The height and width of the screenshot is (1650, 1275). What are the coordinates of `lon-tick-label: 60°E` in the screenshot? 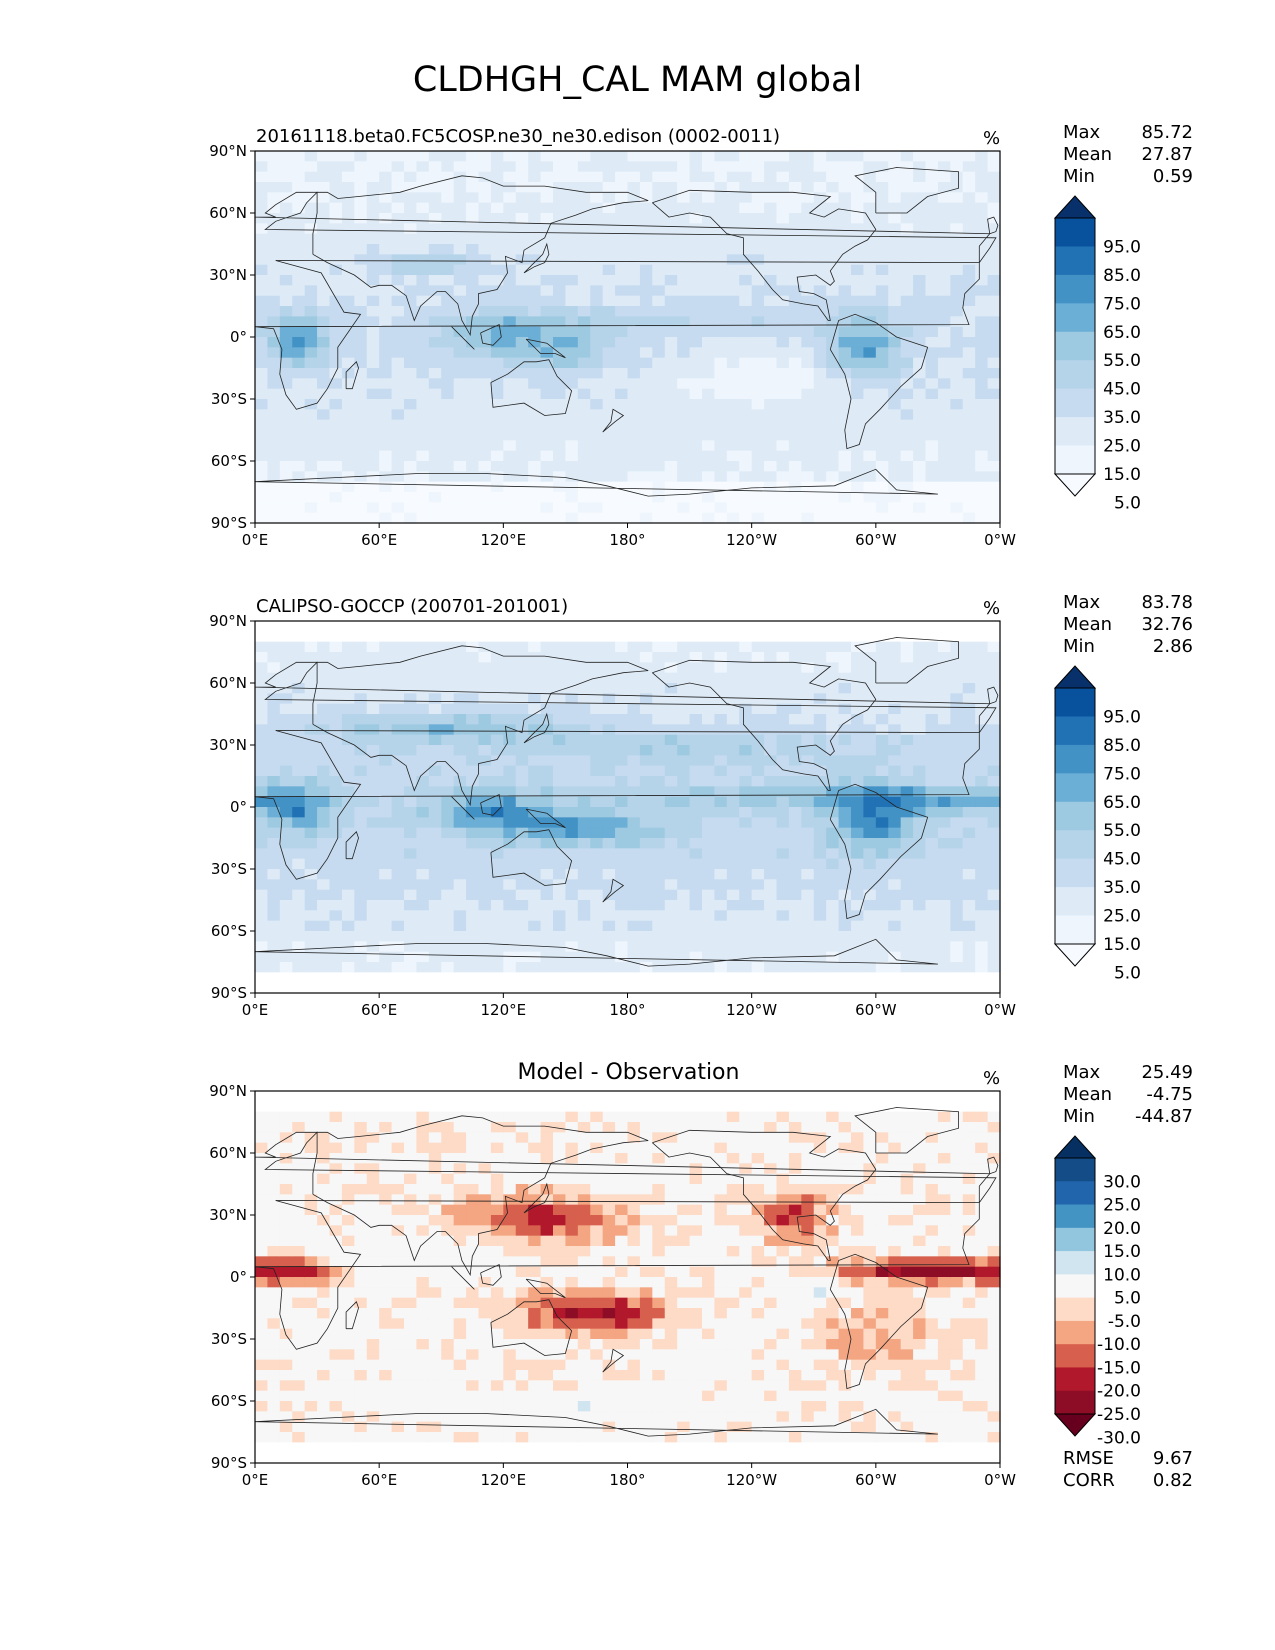 It's located at (379, 540).